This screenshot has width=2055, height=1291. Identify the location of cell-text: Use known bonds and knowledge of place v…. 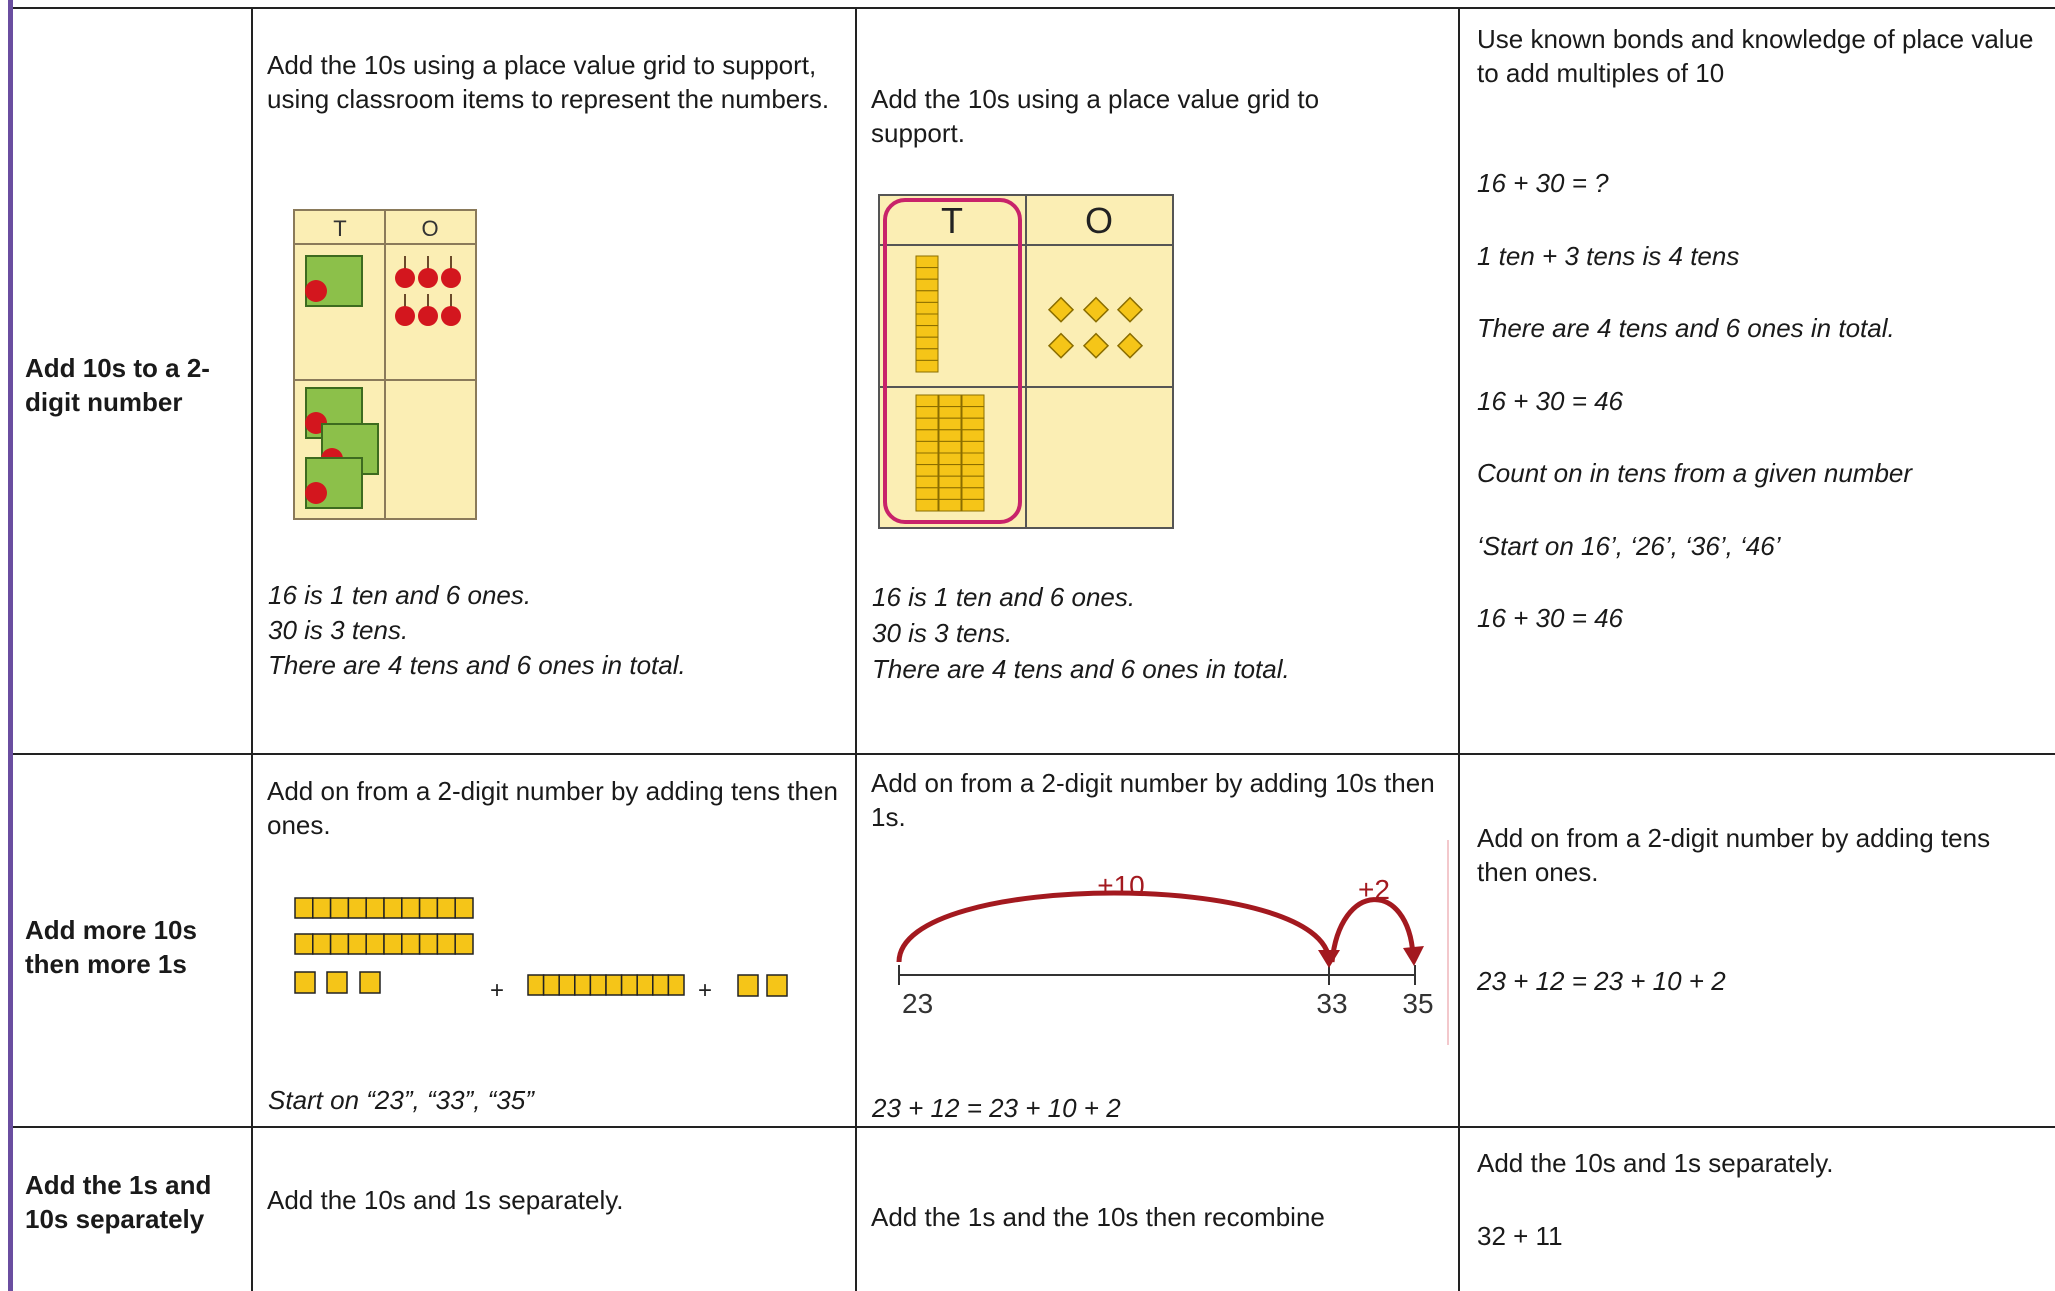
(1755, 56).